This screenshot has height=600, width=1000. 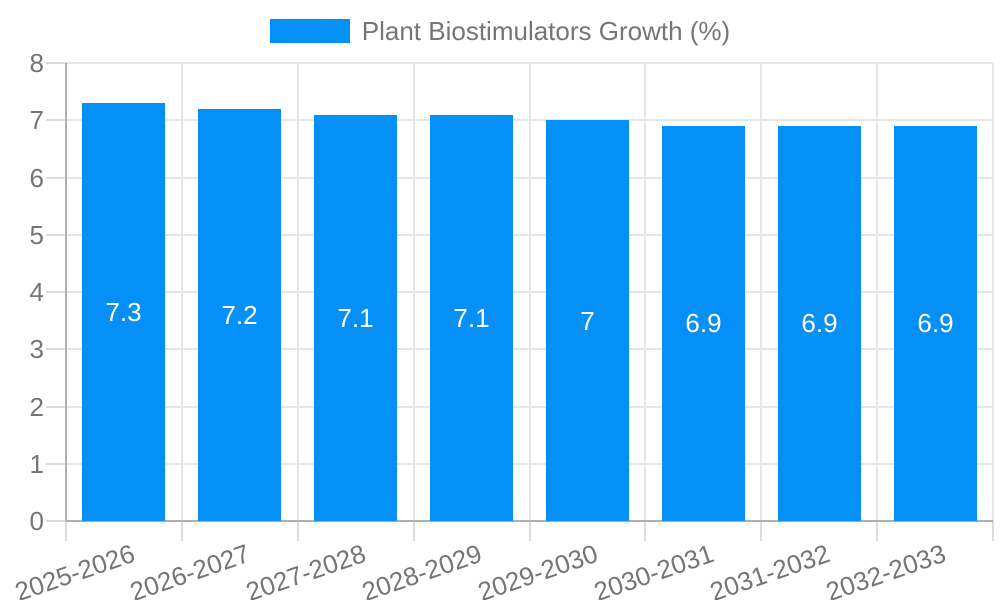 What do you see at coordinates (306, 569) in the screenshot?
I see `x-tick-label: 2027-2028` at bounding box center [306, 569].